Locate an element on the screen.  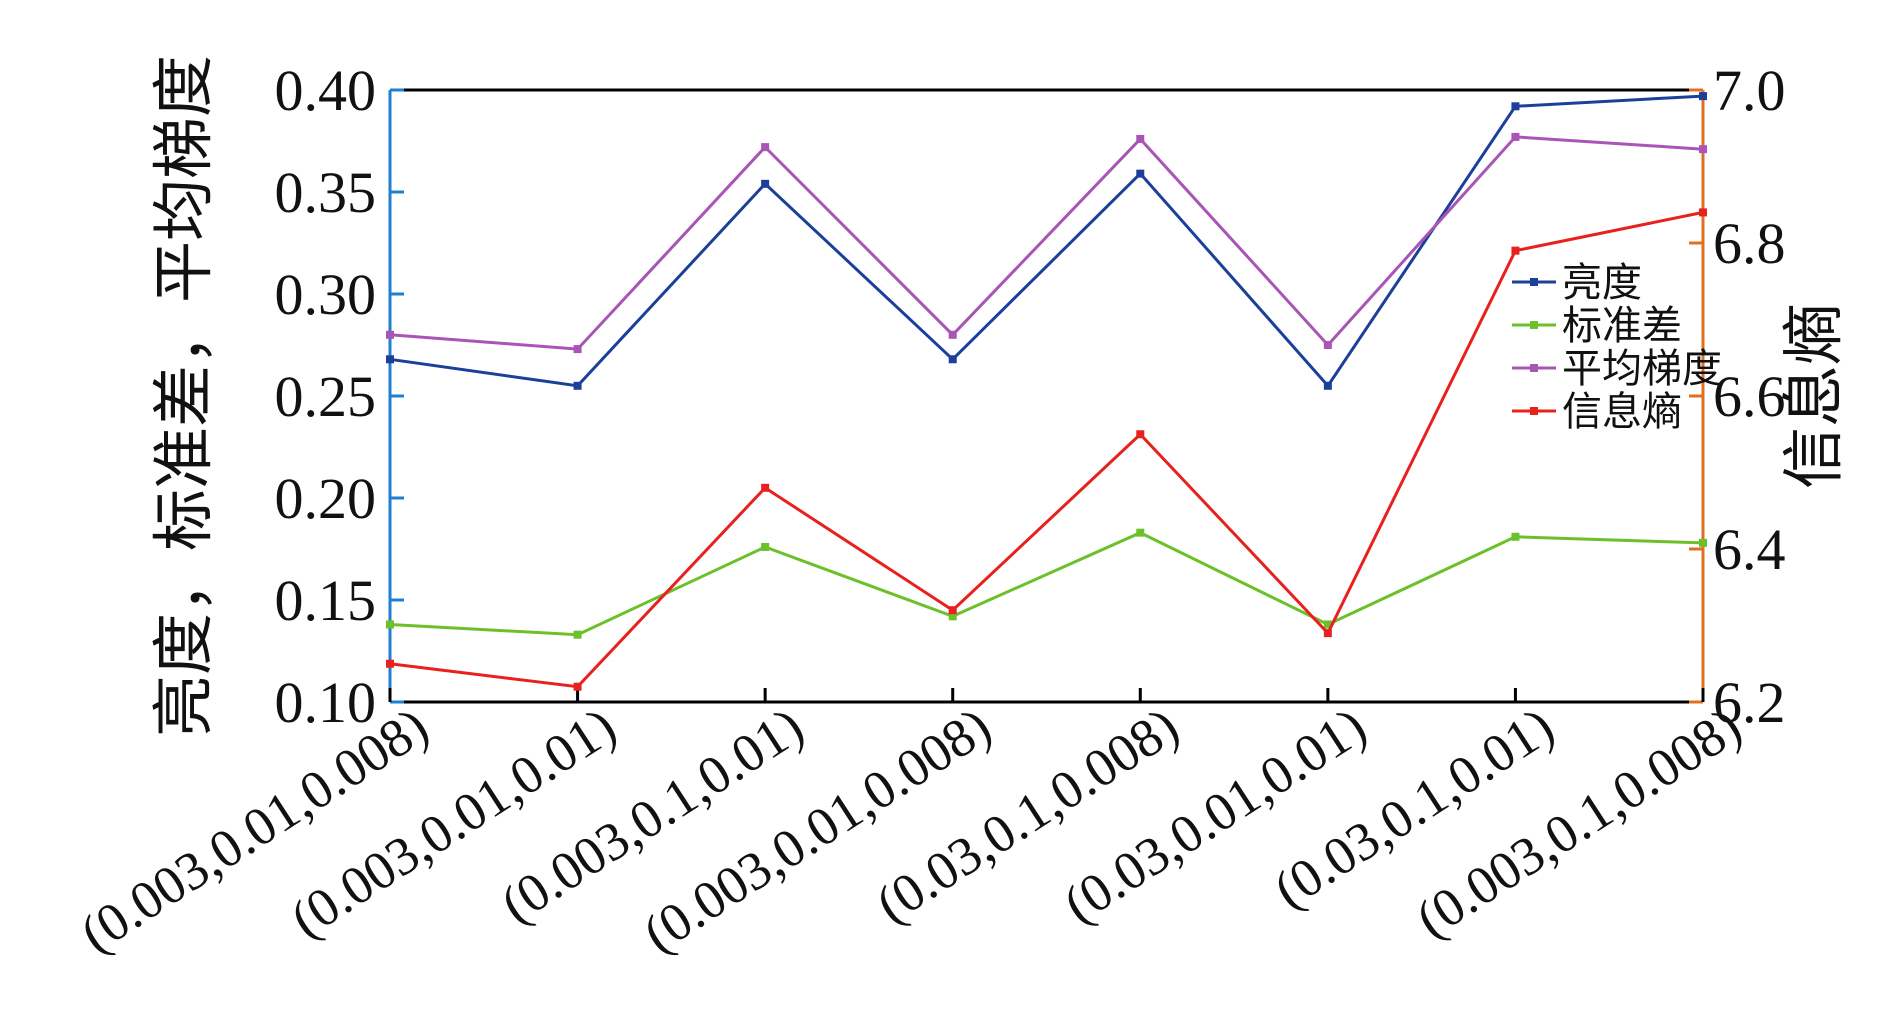
left-tick-label: 0.35 is located at coordinates (326, 192).